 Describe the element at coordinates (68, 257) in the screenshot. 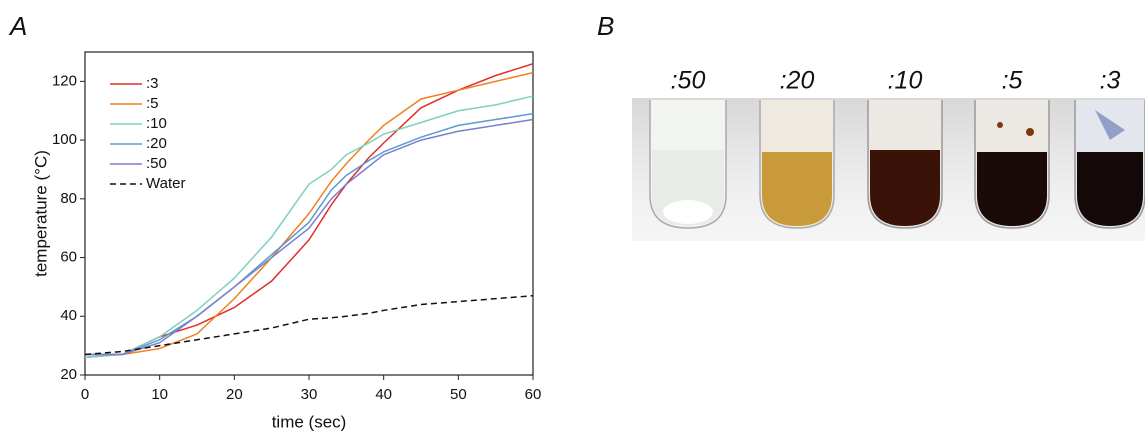

I see `y-tick-label: 60` at that location.